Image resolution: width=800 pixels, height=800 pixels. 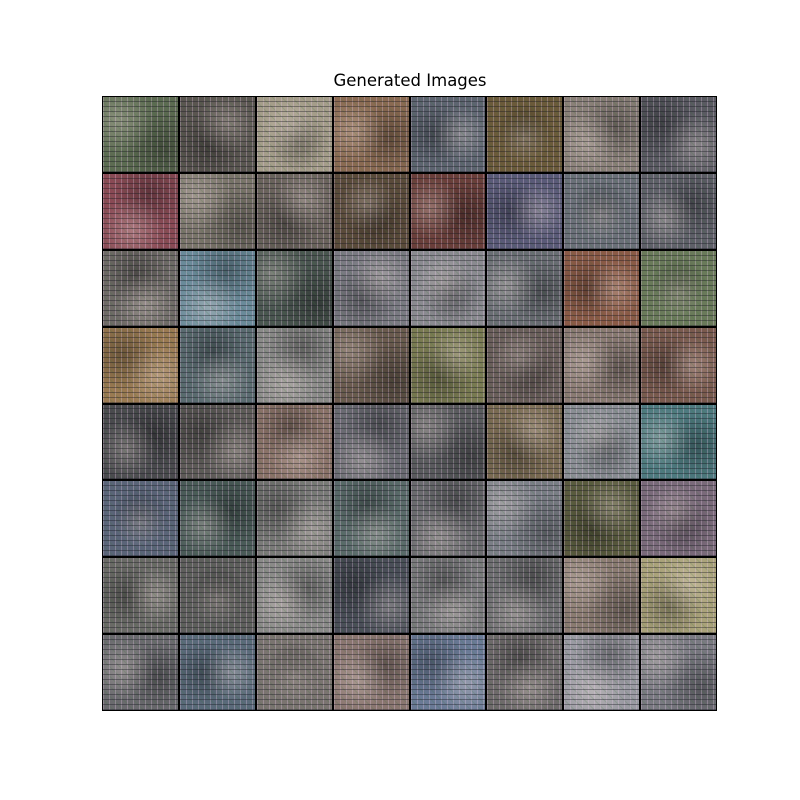 What do you see at coordinates (410, 80) in the screenshot?
I see `figure-title: Generated Images` at bounding box center [410, 80].